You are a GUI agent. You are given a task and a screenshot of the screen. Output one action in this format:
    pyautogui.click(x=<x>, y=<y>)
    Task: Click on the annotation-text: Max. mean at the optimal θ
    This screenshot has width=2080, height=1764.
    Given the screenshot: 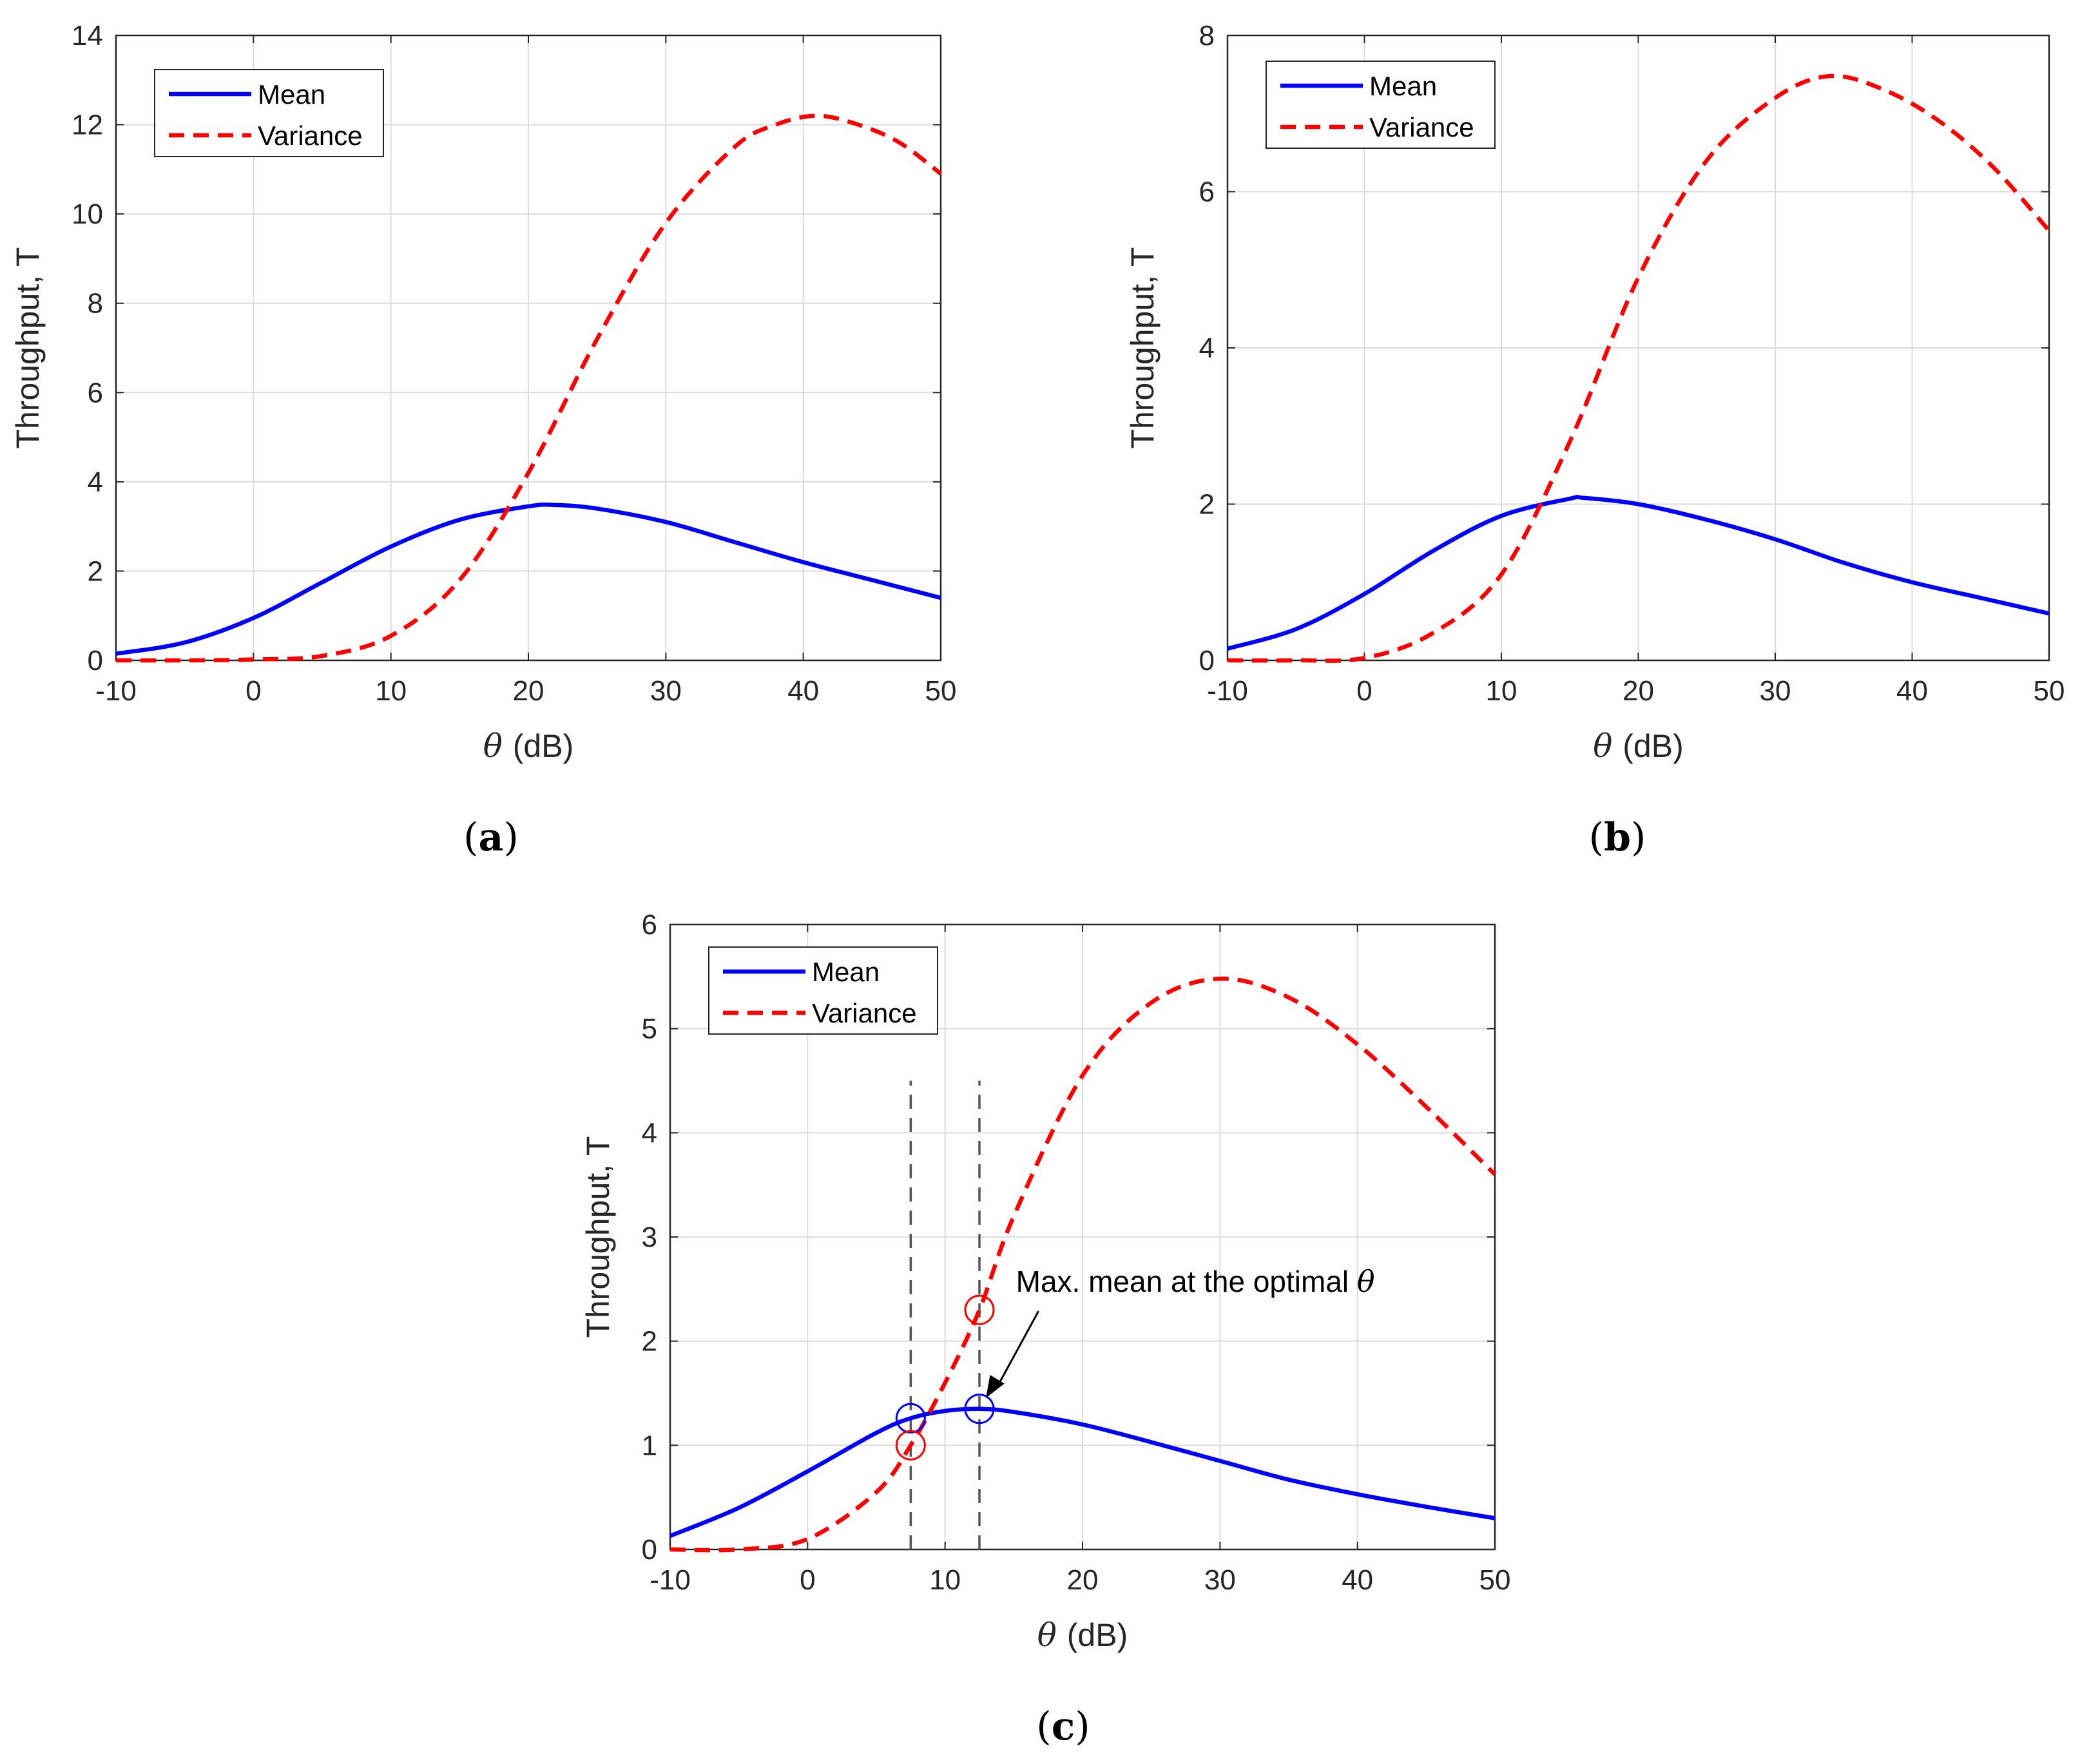 What is the action you would take?
    pyautogui.click(x=1195, y=1281)
    